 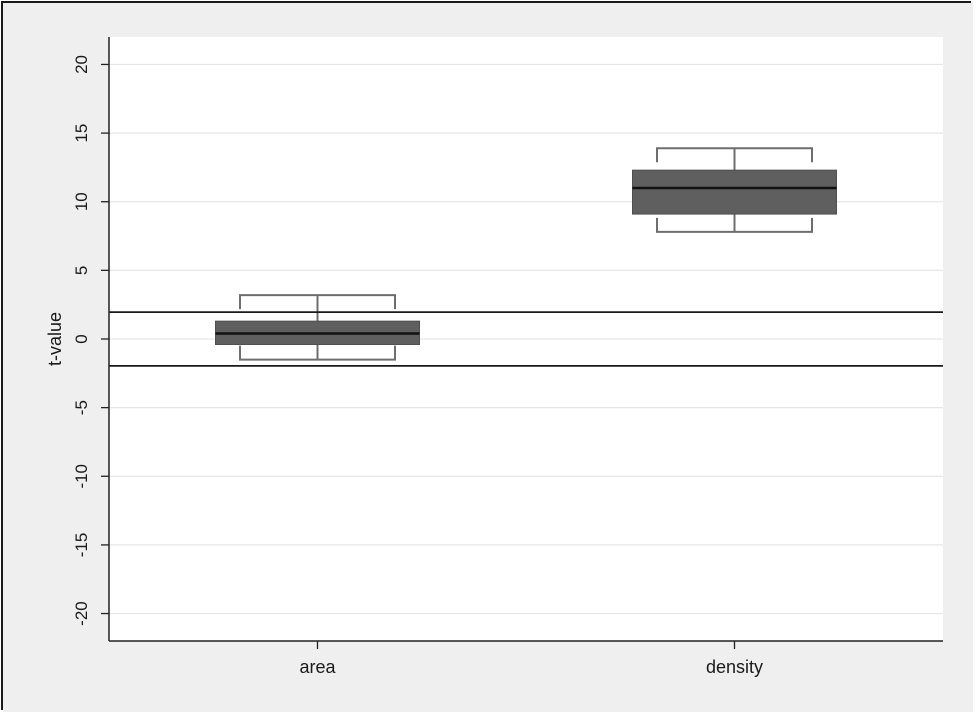 I want to click on x-tick-label: density, so click(x=734, y=667).